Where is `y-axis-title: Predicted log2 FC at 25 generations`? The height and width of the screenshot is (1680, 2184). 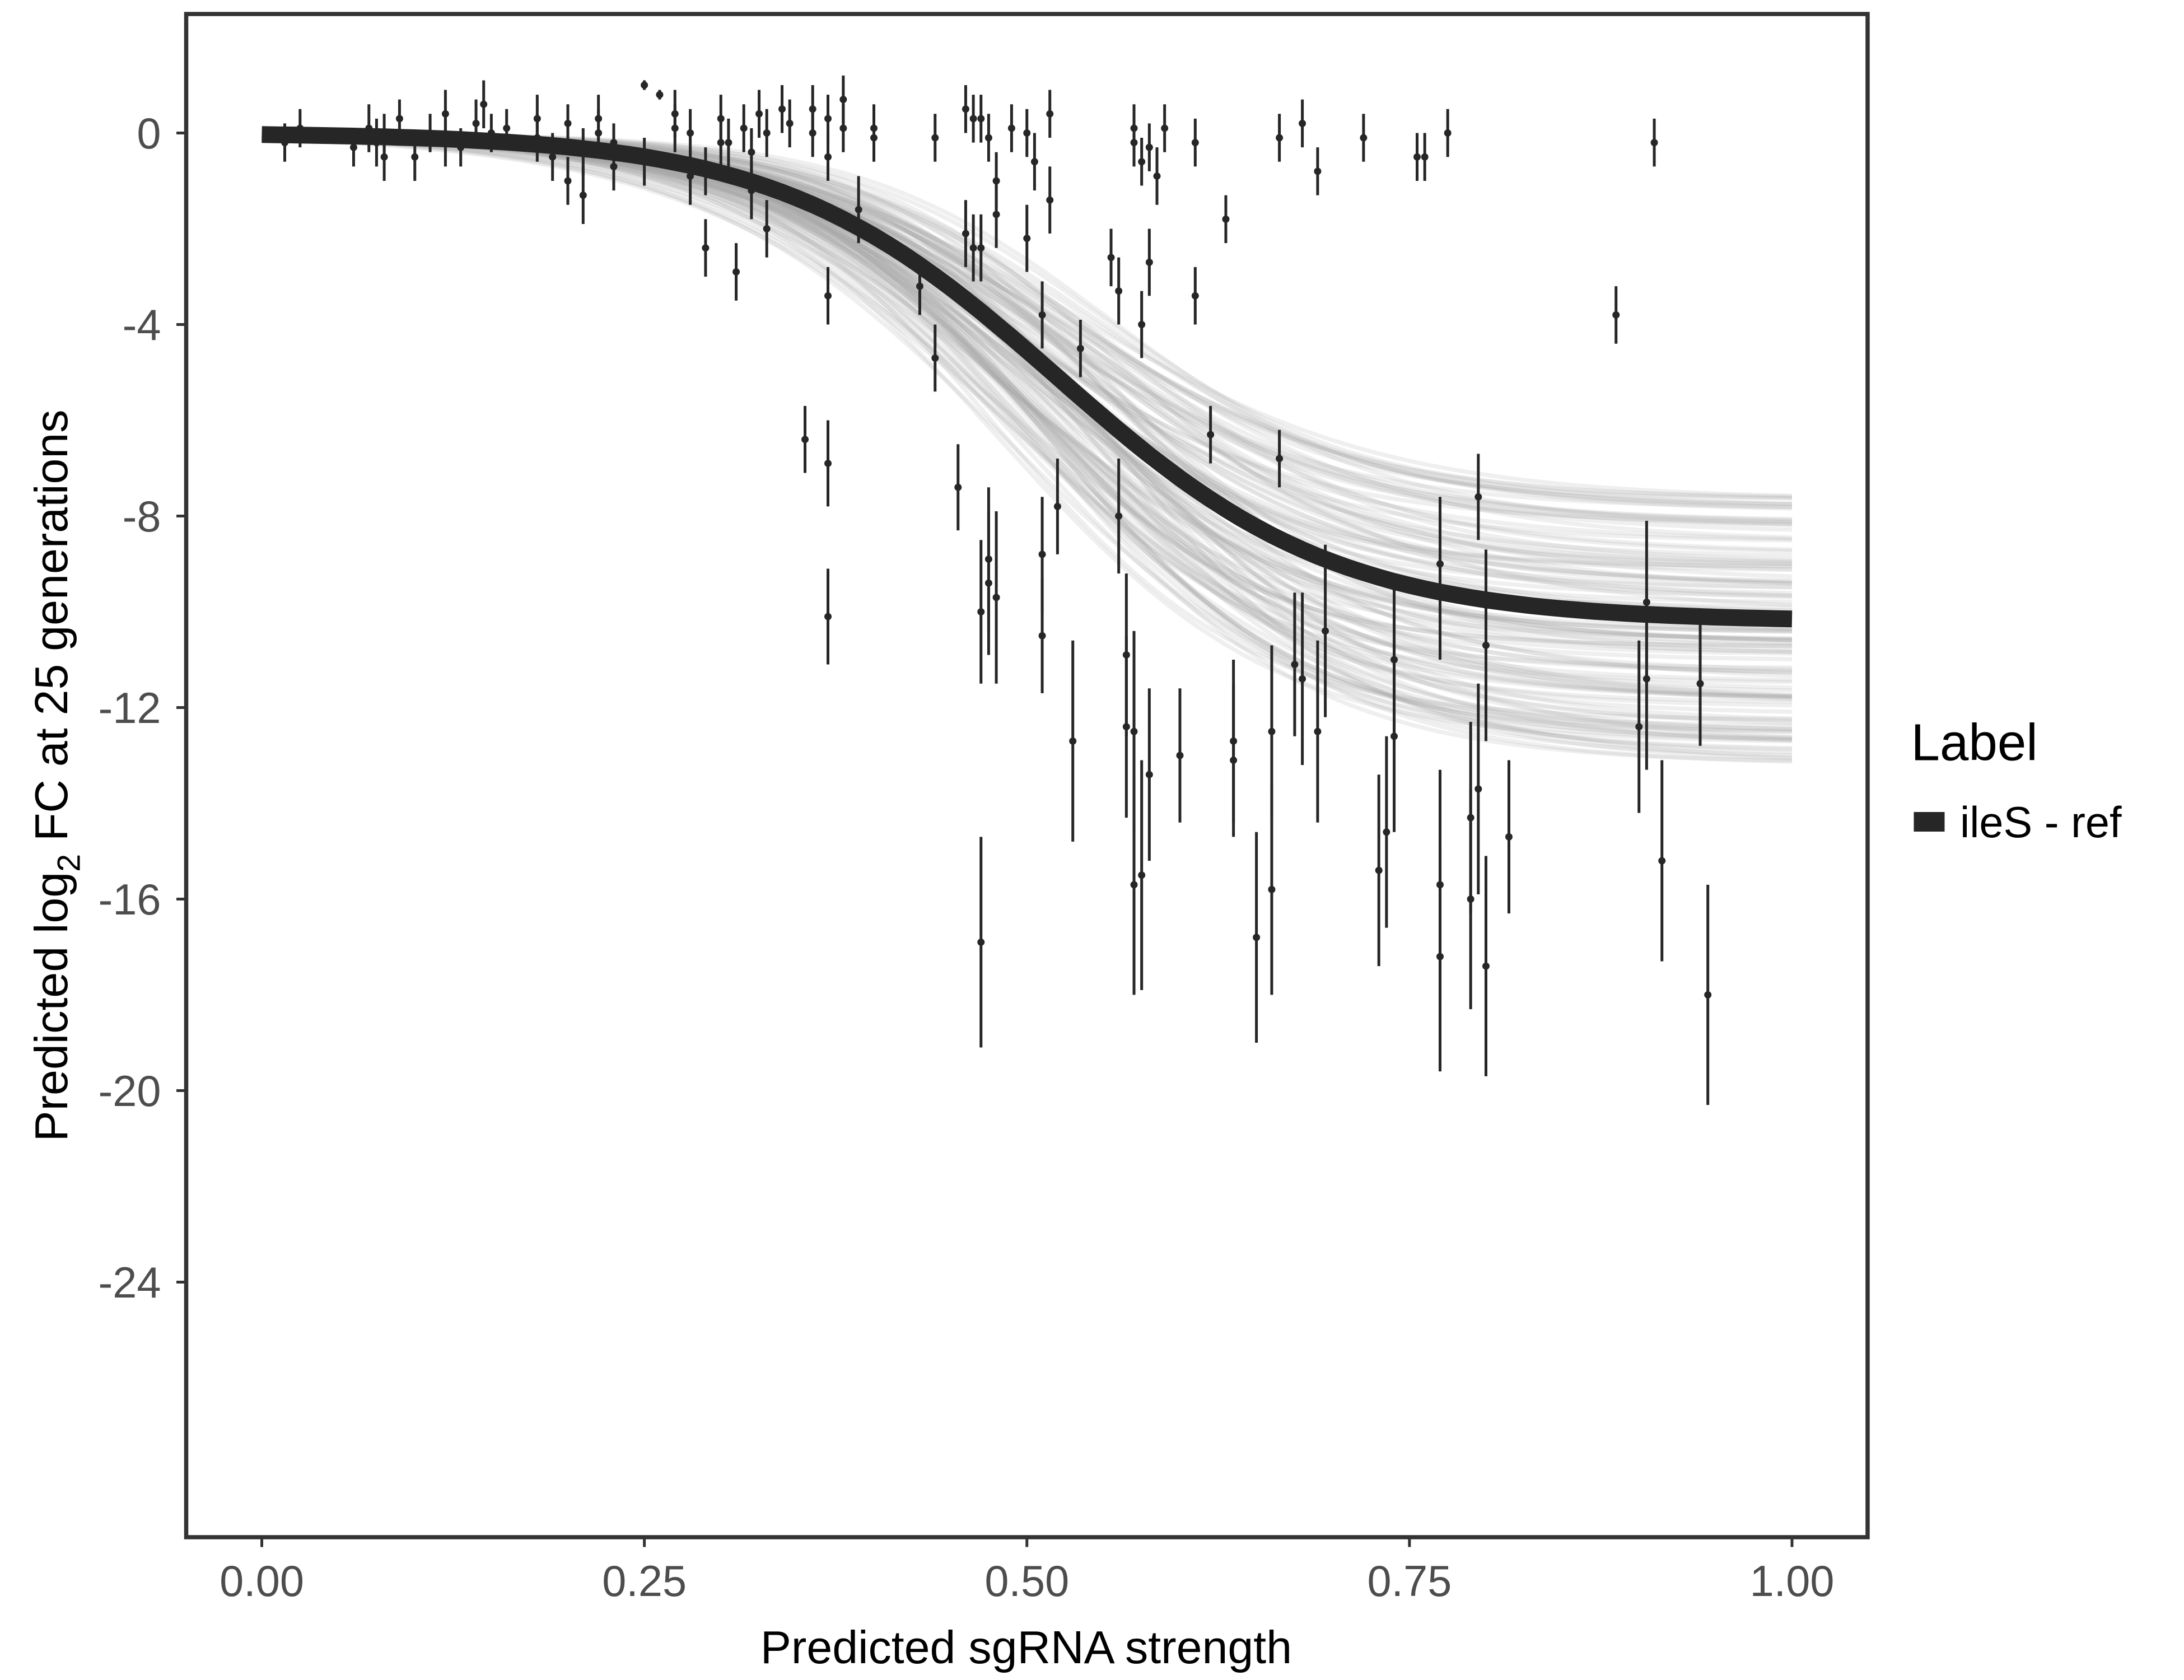
y-axis-title: Predicted log2 FC at 25 generations is located at coordinates (57, 776).